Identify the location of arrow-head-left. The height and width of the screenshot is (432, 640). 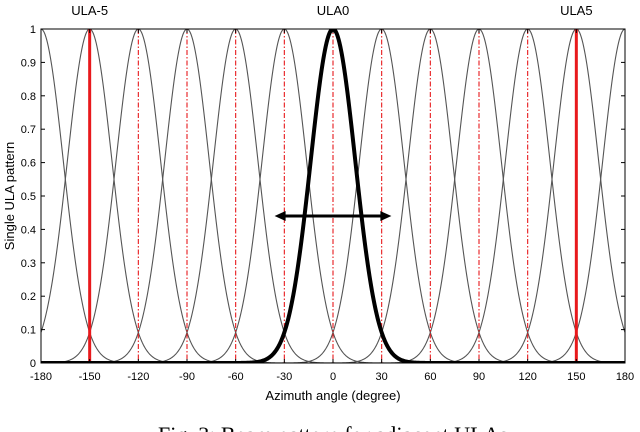
(280, 216).